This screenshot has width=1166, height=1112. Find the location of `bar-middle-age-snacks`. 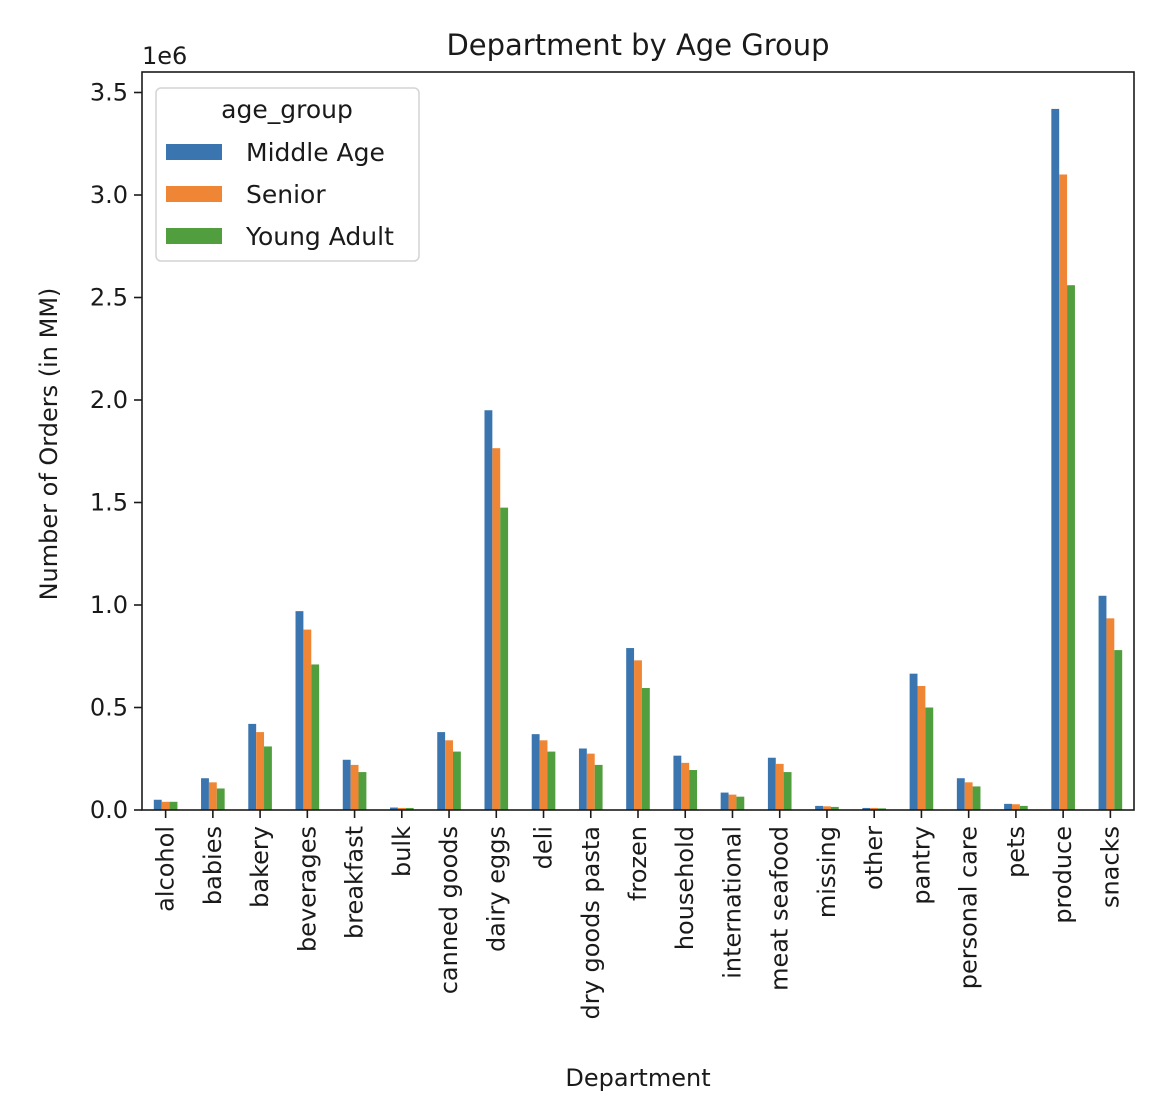

bar-middle-age-snacks is located at coordinates (1102, 702).